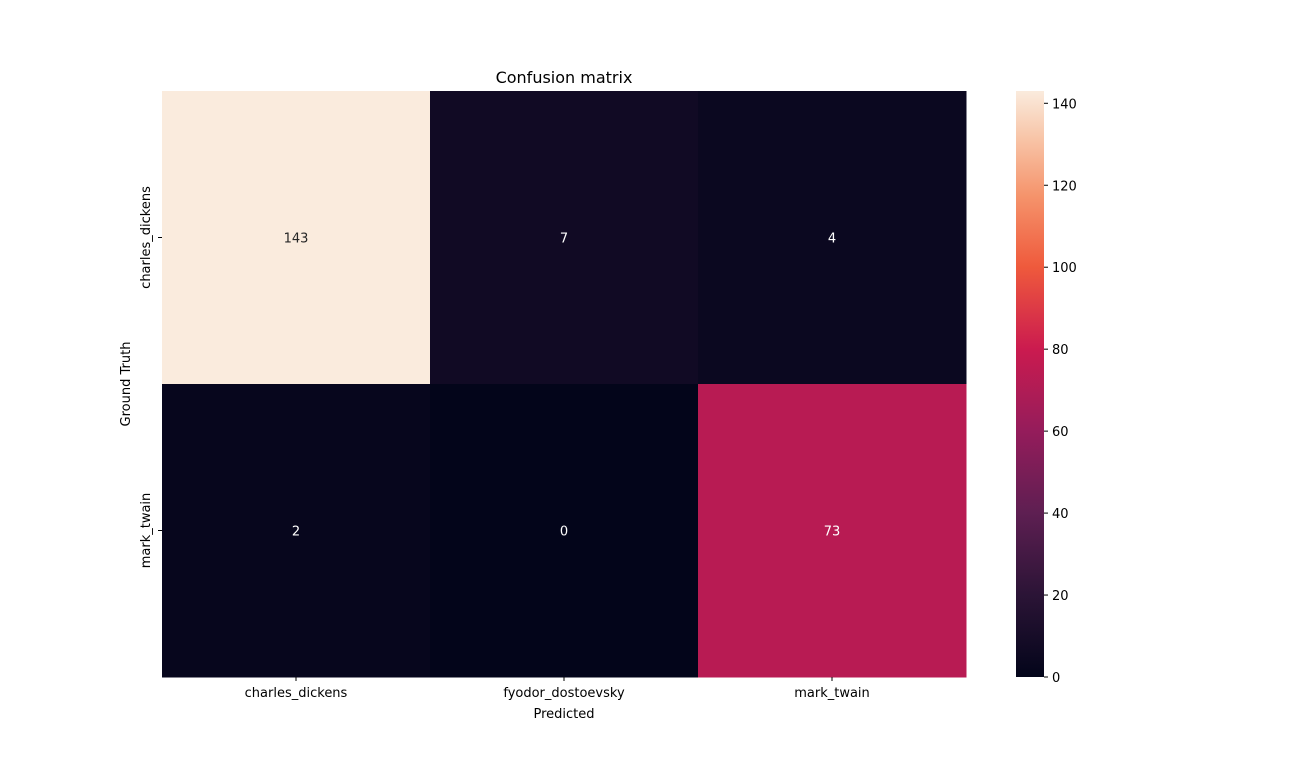 The image size is (1296, 761). I want to click on x-tick-label: fyodor_dostoevsky, so click(564, 693).